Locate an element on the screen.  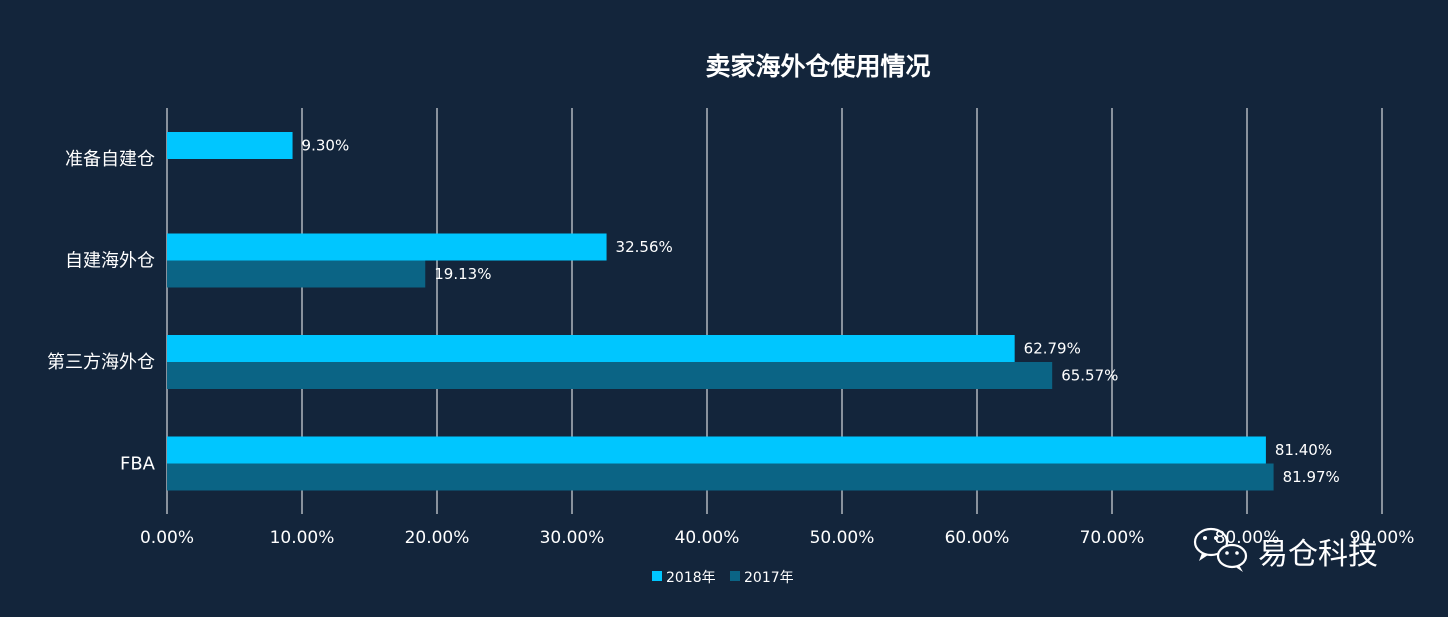
wechat-icon is located at coordinates (1220, 549).